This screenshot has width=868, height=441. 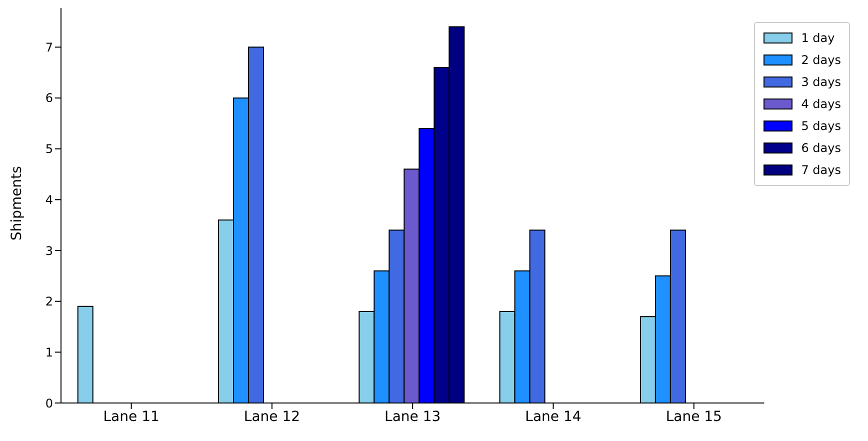 I want to click on legend-label: 1 day, so click(x=818, y=38).